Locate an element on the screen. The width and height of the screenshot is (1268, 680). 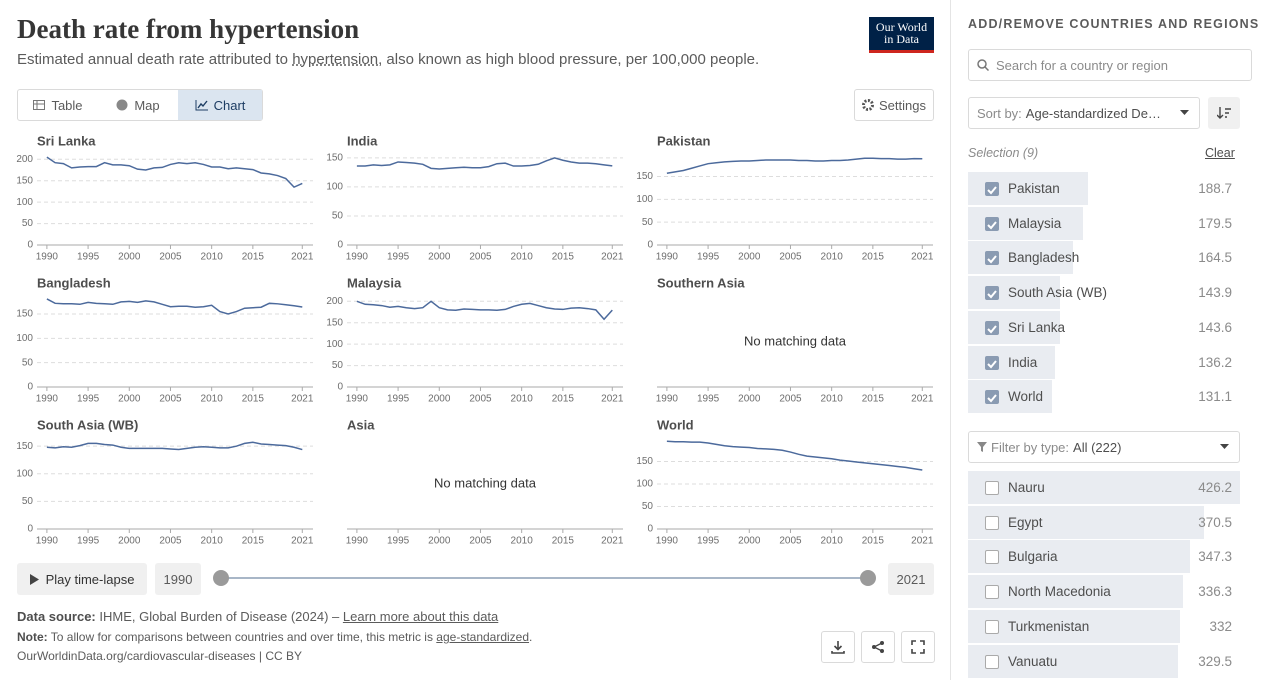
logo: Our World in Data is located at coordinates (901, 35).